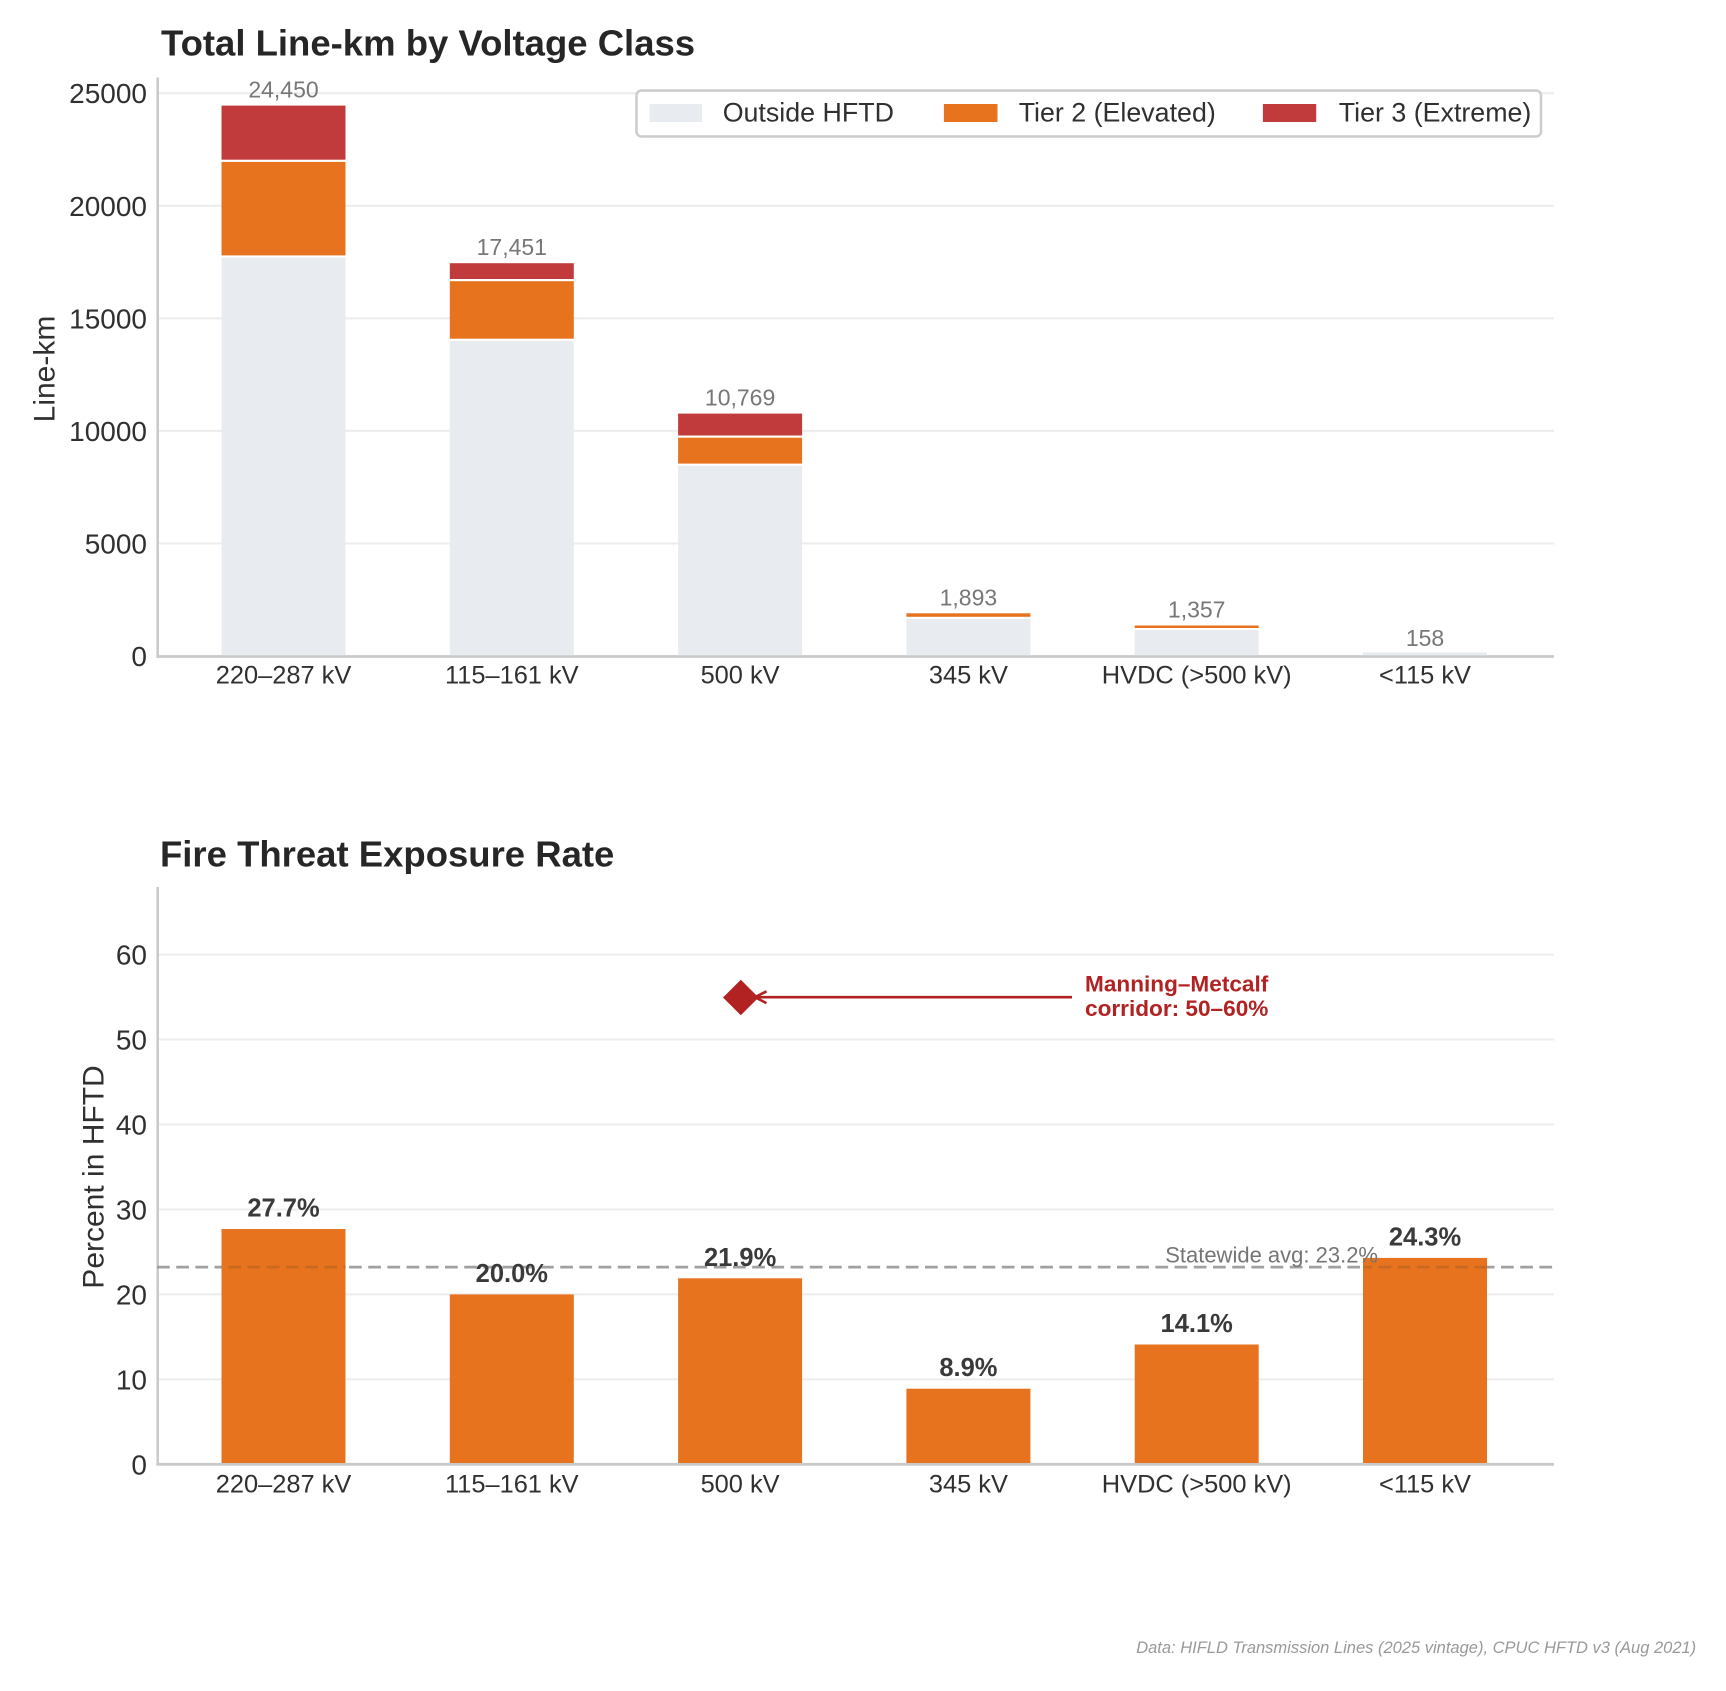 The height and width of the screenshot is (1691, 1726). Describe the element at coordinates (1117, 113) in the screenshot. I see `svg-text: Tier 2 (Elevated)` at that location.